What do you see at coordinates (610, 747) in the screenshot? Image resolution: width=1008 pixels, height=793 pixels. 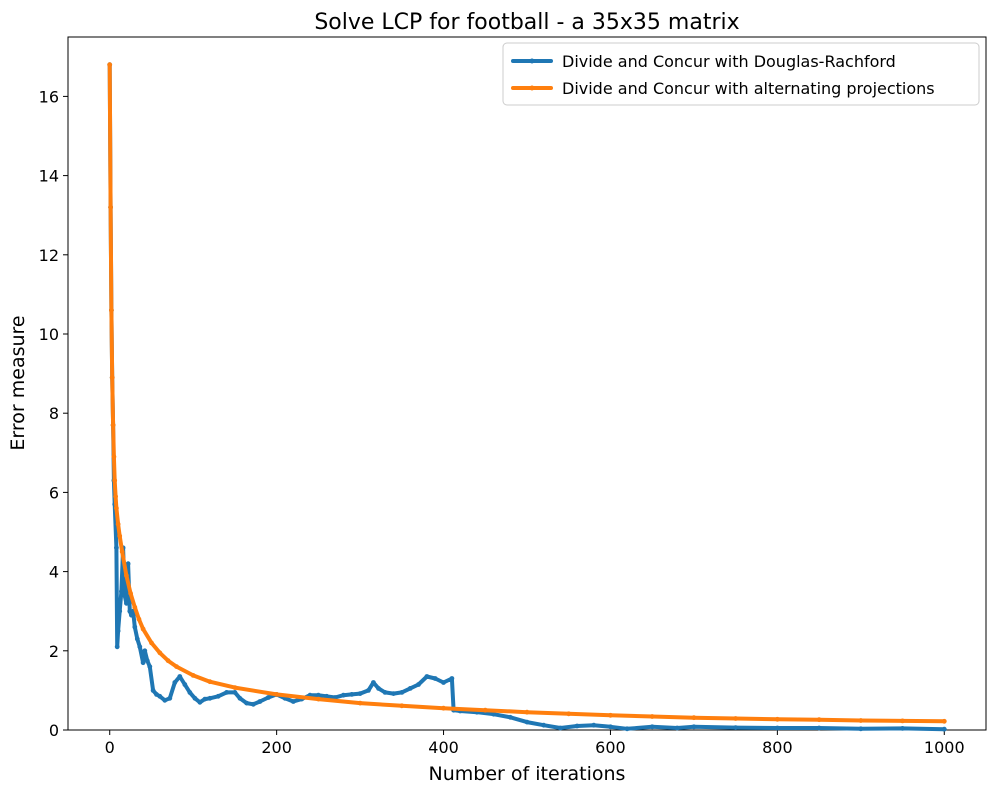 I see `x-tick-label: 600` at bounding box center [610, 747].